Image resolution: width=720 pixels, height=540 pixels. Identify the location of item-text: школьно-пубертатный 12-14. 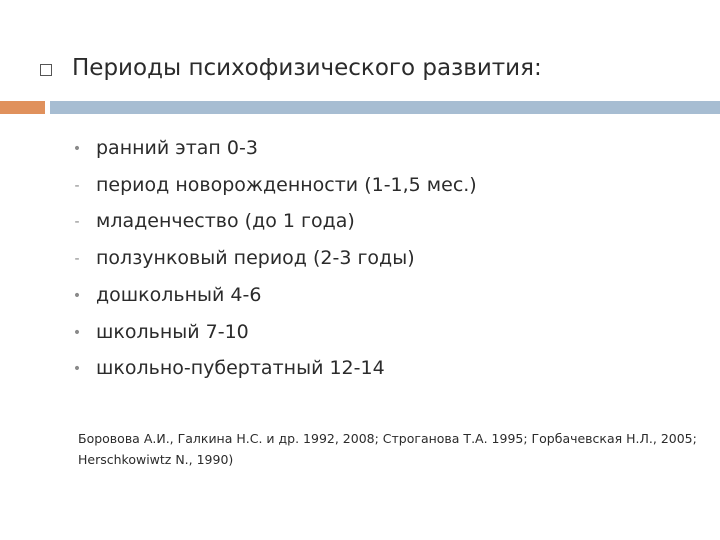
(240, 368).